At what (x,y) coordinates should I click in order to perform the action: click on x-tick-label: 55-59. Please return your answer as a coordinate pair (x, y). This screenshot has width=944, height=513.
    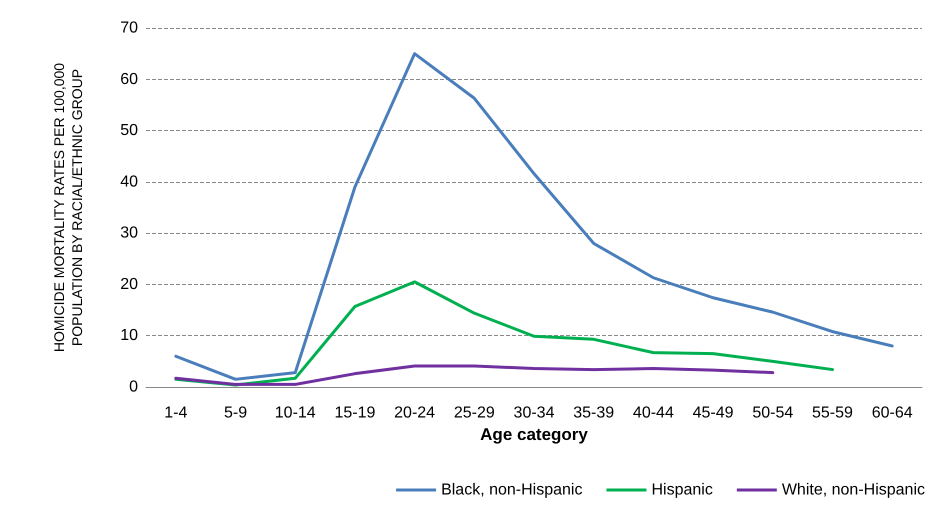
    Looking at the image, I should click on (833, 413).